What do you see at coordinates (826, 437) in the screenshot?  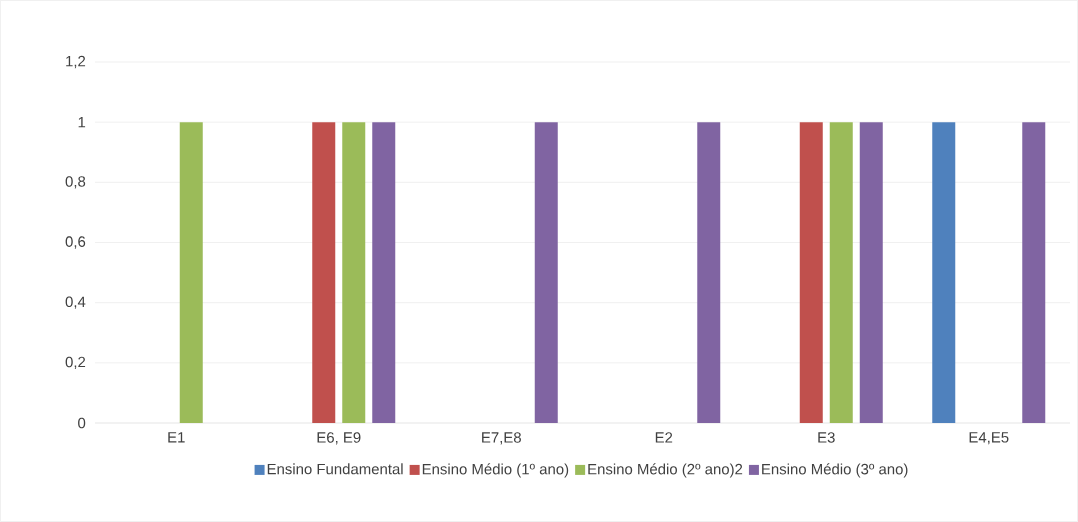 I see `x-tick-label: E3` at bounding box center [826, 437].